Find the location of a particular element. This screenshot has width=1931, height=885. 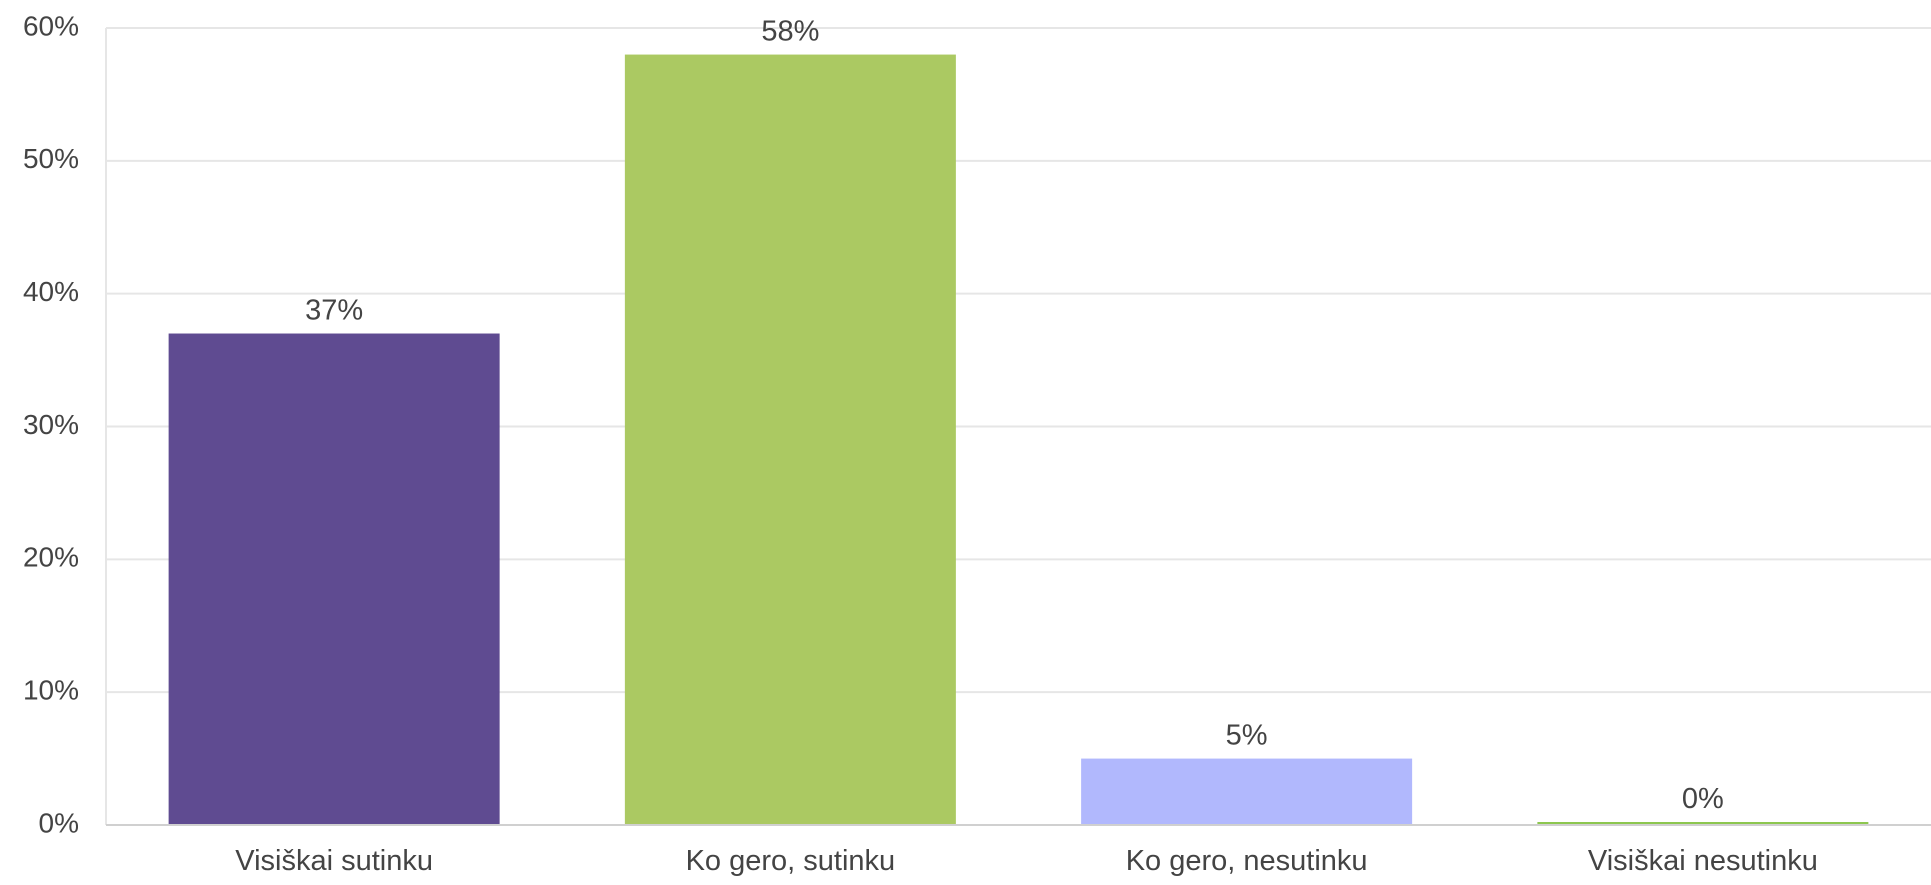

data-label: 0% is located at coordinates (1703, 799).